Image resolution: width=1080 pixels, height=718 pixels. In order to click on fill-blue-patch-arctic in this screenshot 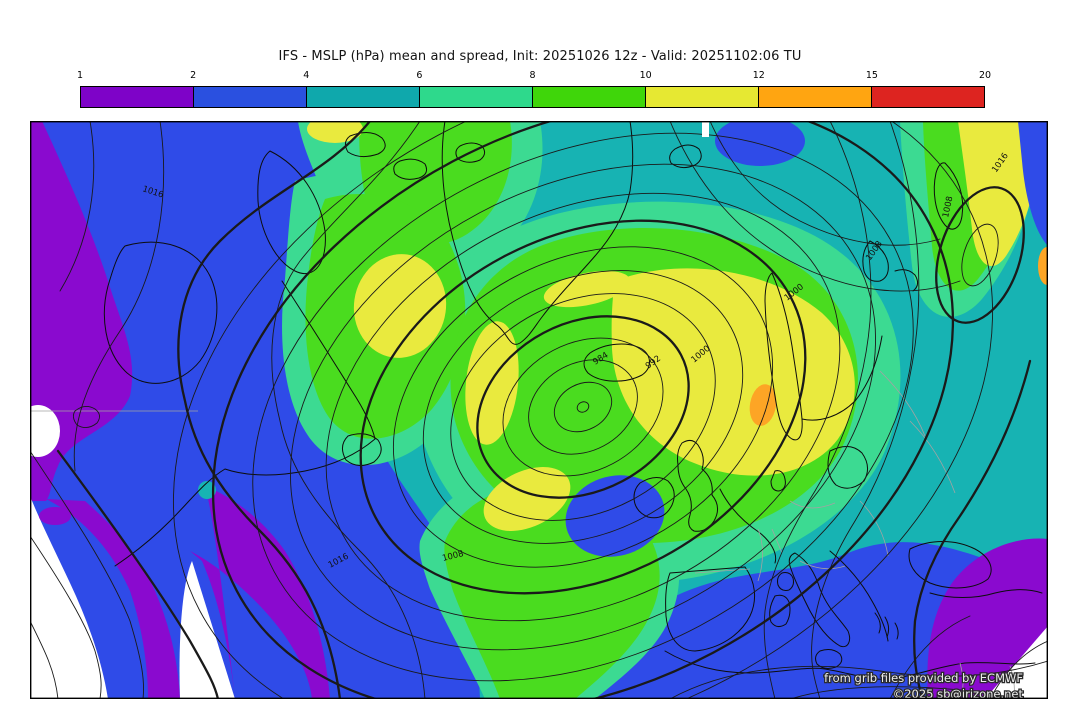, I will do `click(760, 143)`.